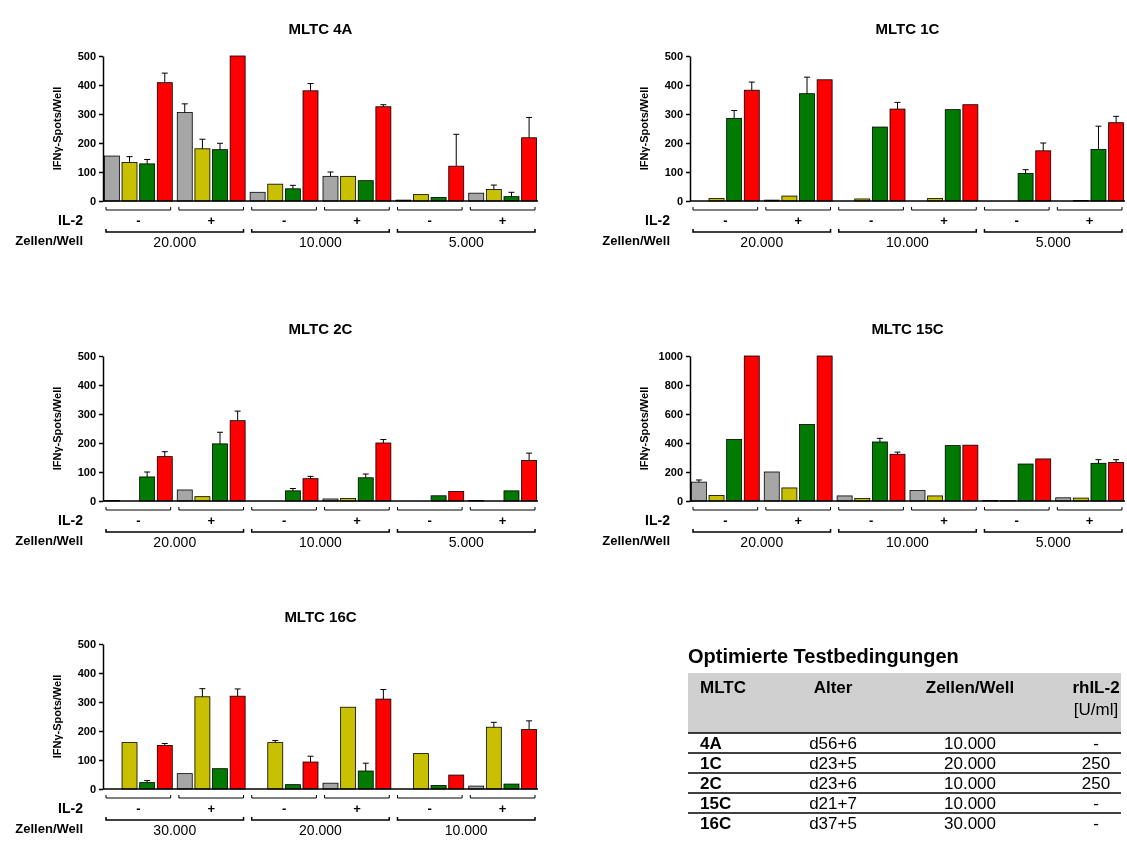  What do you see at coordinates (320, 328) in the screenshot?
I see `chart-title: MLTC 2C` at bounding box center [320, 328].